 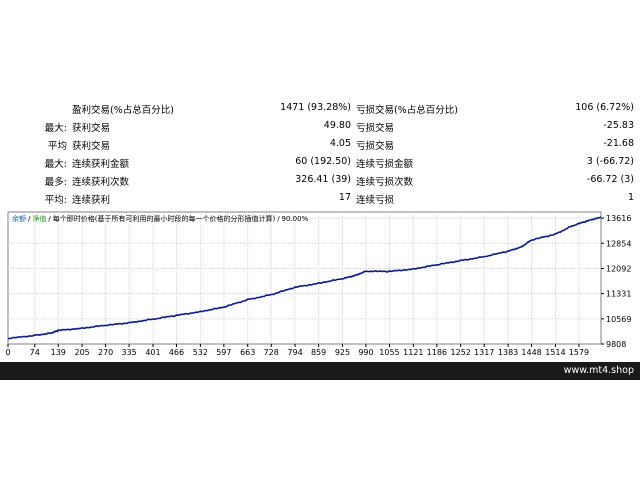 I want to click on x-tick-label: 925, so click(x=342, y=352).